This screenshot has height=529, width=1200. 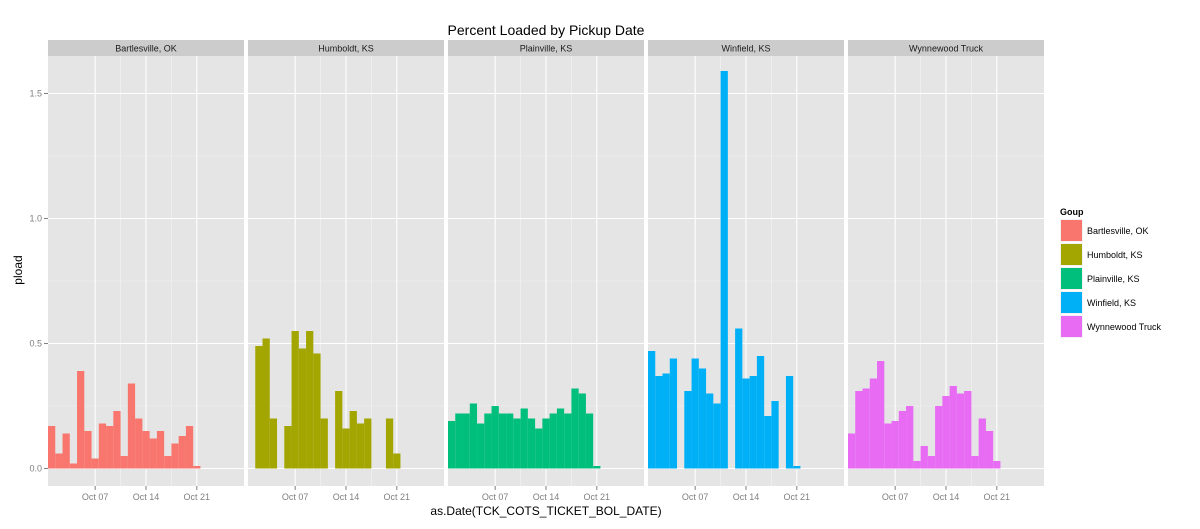 What do you see at coordinates (1118, 231) in the screenshot?
I see `legend-label: Bartlesville, OK` at bounding box center [1118, 231].